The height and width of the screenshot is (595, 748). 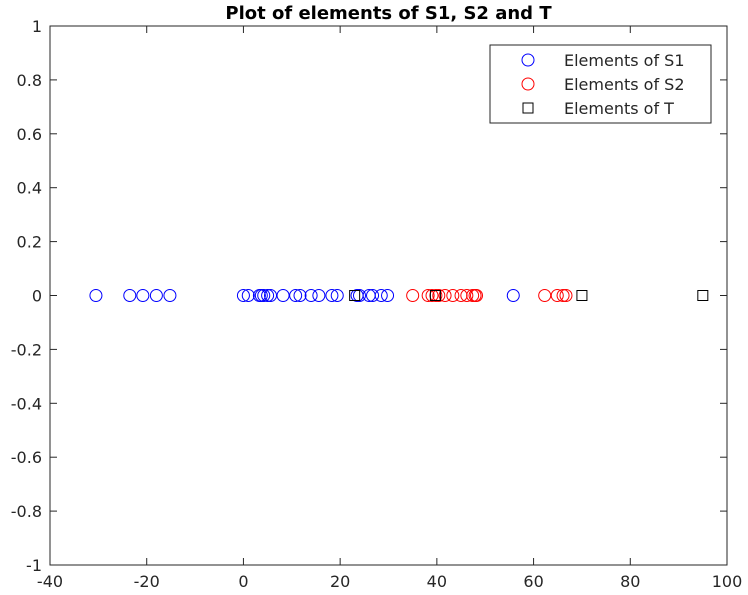 I want to click on y-tick-label: 0.6, so click(x=29, y=134).